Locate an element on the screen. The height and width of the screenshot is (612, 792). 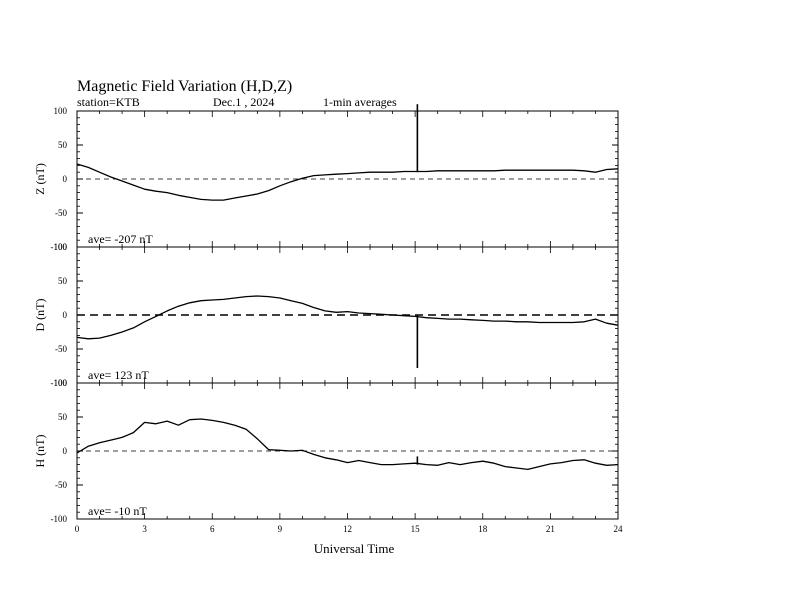
x-tick-label: 9 is located at coordinates (280, 529).